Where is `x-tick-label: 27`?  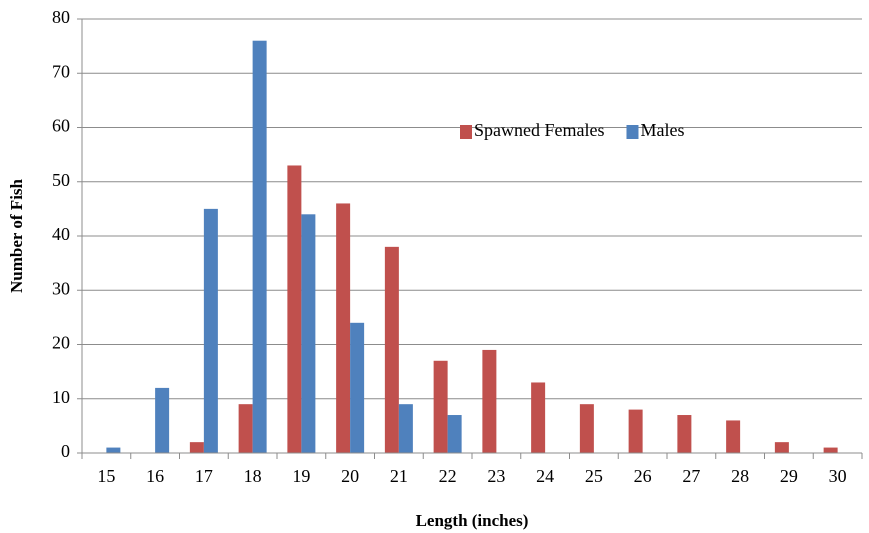
x-tick-label: 27 is located at coordinates (691, 476).